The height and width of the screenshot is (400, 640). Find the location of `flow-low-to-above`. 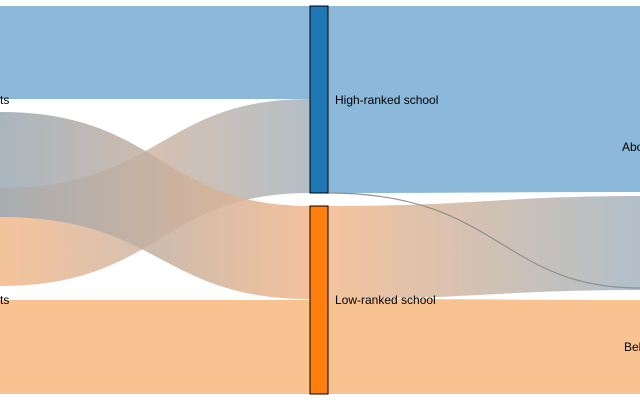

flow-low-to-above is located at coordinates (484, 247).